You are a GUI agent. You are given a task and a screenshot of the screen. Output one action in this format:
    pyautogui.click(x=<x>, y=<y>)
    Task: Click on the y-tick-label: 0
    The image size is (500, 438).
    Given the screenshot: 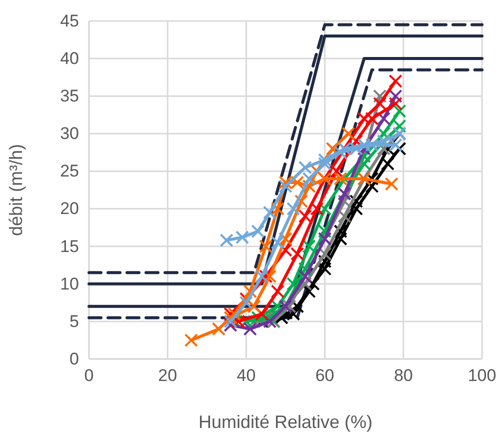 What is the action you would take?
    pyautogui.click(x=74, y=358)
    